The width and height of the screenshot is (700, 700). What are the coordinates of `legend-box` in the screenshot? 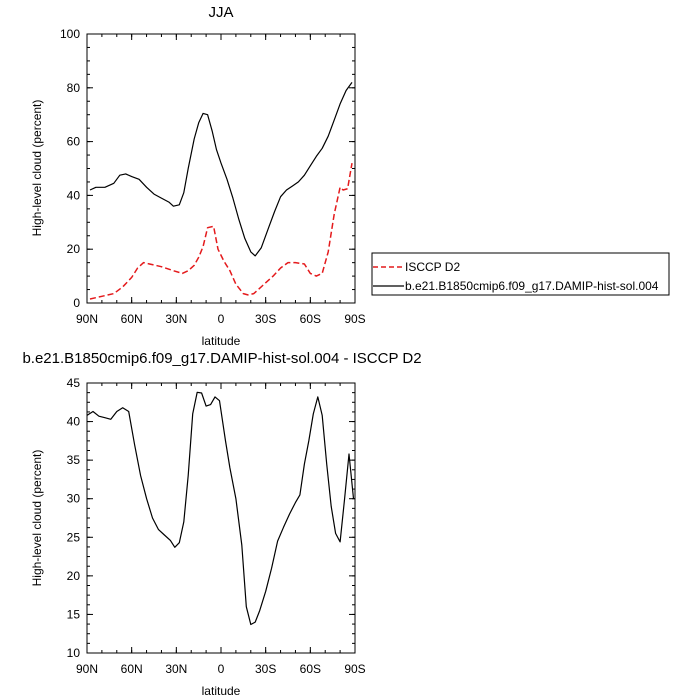 It's located at (520, 274).